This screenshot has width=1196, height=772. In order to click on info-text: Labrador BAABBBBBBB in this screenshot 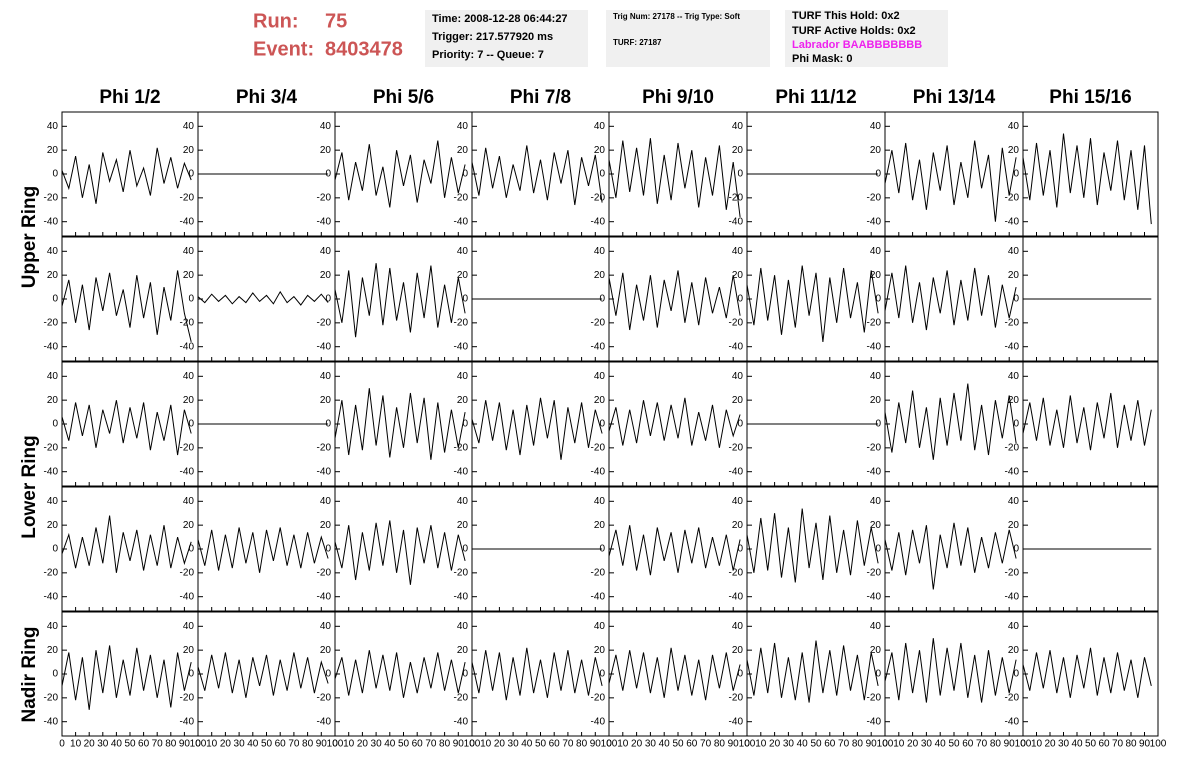, I will do `click(857, 45)`.